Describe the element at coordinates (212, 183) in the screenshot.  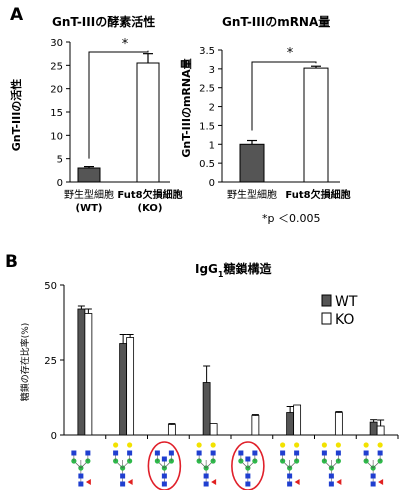
I see `chart-a2-y-tick-label: 0` at that location.